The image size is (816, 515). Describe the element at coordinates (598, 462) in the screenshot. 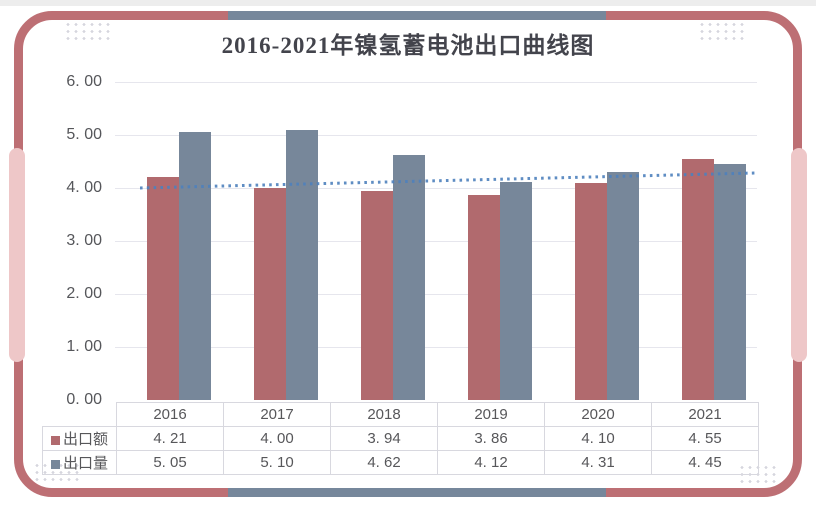

I see `value-cell: 4. 31` at that location.